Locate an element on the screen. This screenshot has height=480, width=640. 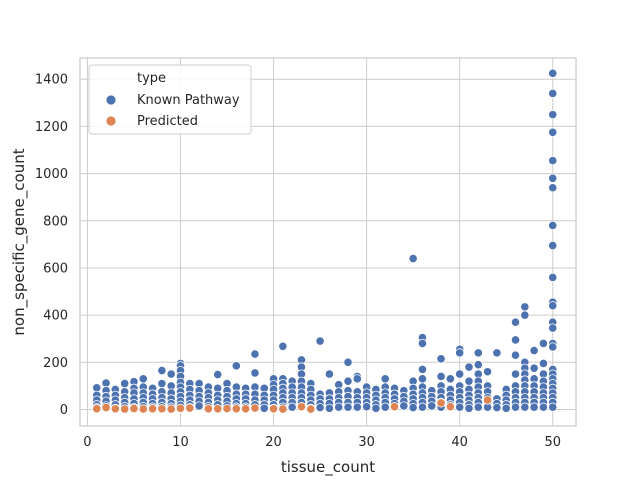
legend: type Known Pathway Predicted is located at coordinates (170, 99).